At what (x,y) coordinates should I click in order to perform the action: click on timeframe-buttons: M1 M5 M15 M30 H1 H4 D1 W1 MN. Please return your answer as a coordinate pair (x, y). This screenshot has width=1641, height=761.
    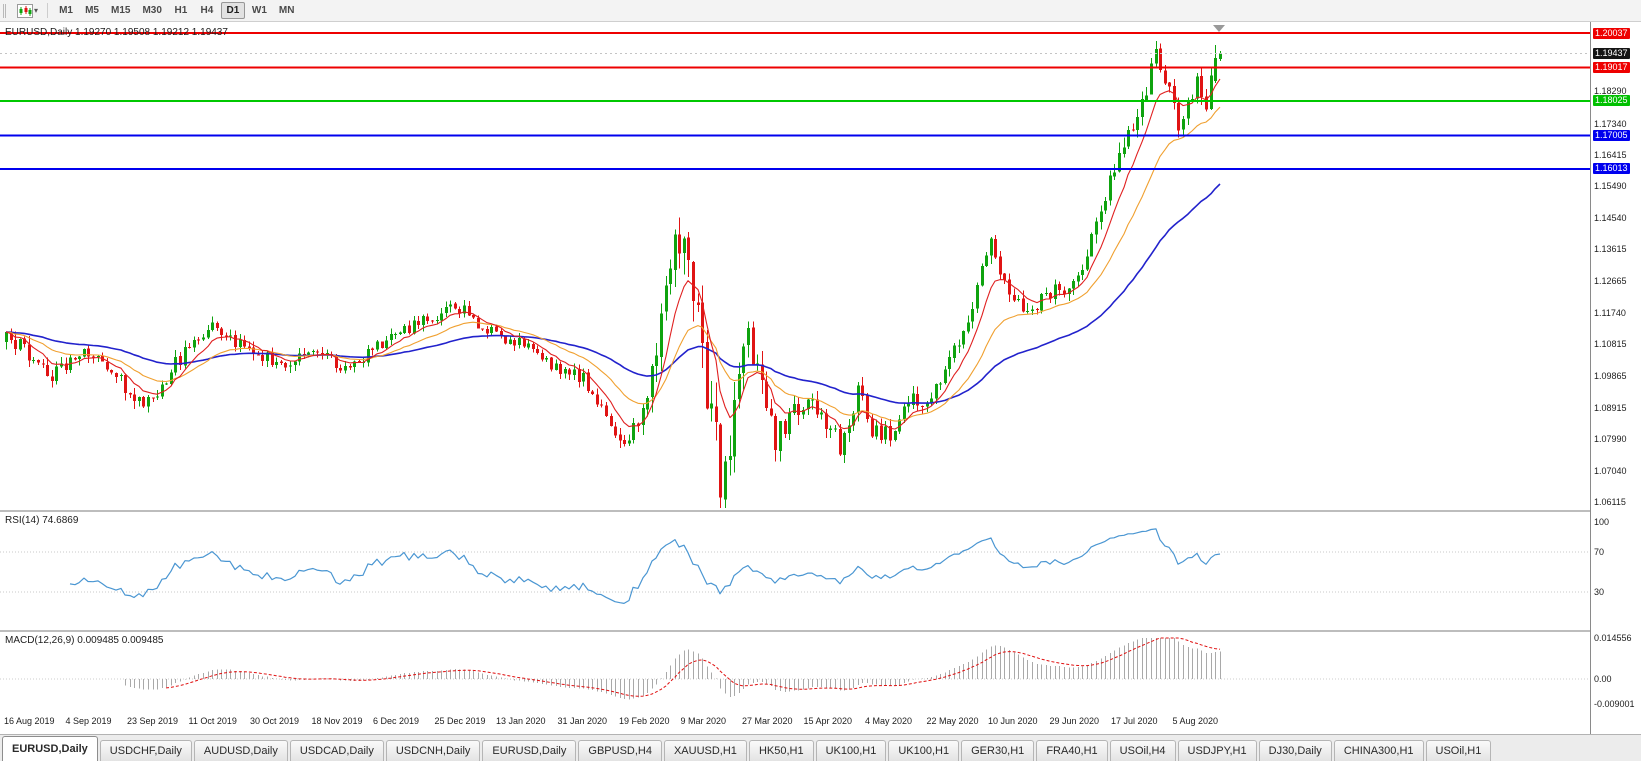
    Looking at the image, I should click on (176, 10).